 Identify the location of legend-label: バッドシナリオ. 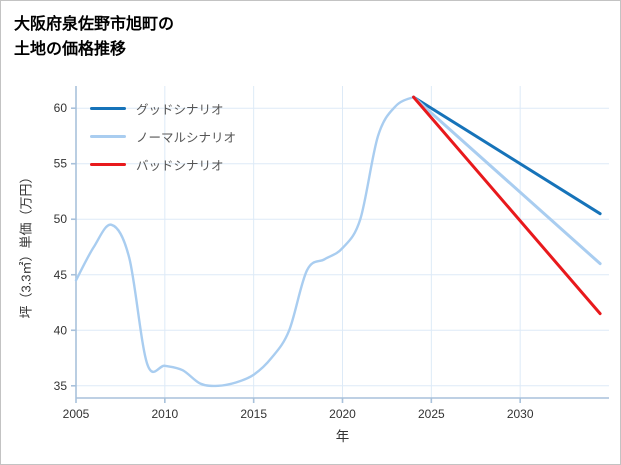
(180, 165).